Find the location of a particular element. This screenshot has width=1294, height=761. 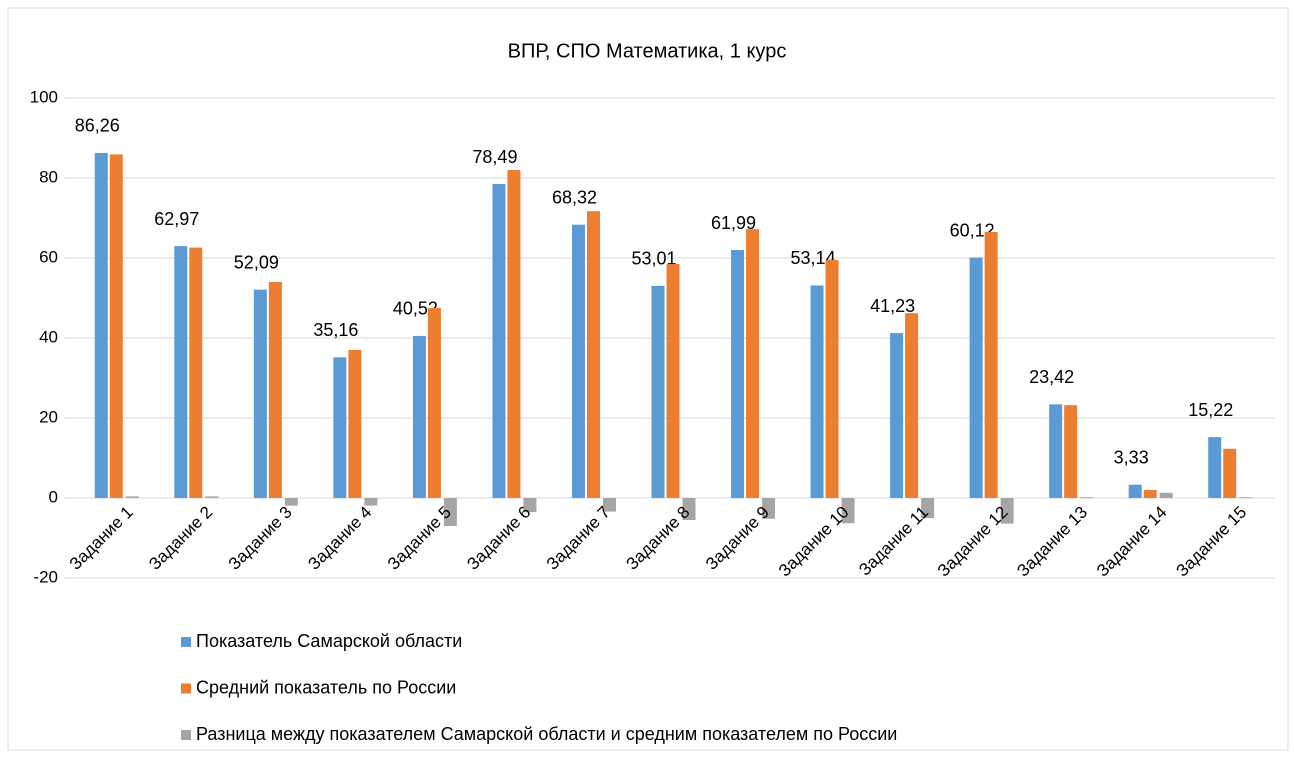

y-tick-label: -20 is located at coordinates (45, 576).